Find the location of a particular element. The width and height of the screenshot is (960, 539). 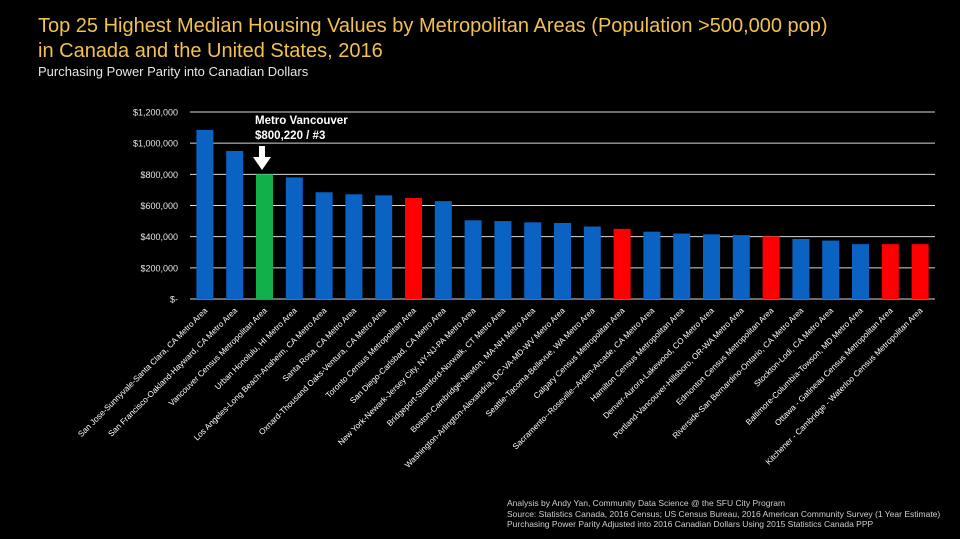

y-tick-label: $400,000 is located at coordinates (159, 237).